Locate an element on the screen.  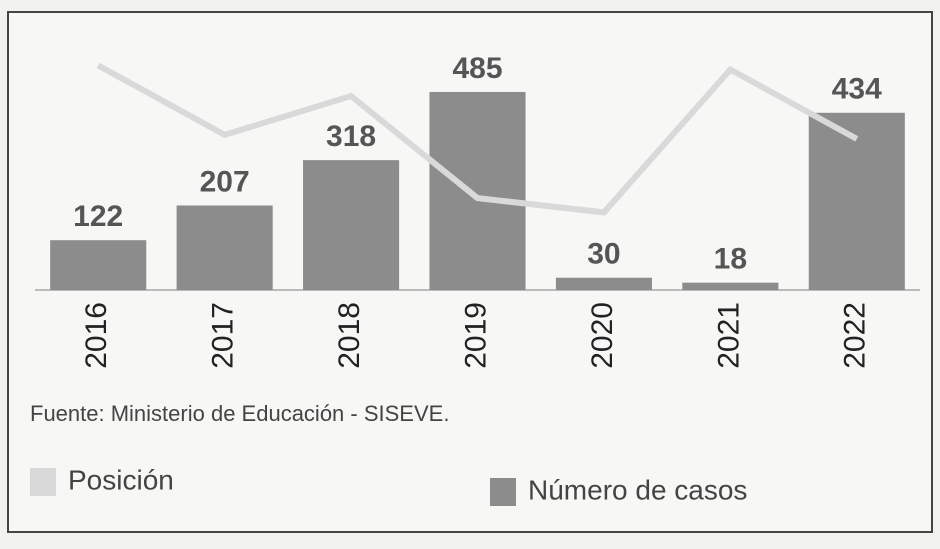
data-label: 122 is located at coordinates (98, 216).